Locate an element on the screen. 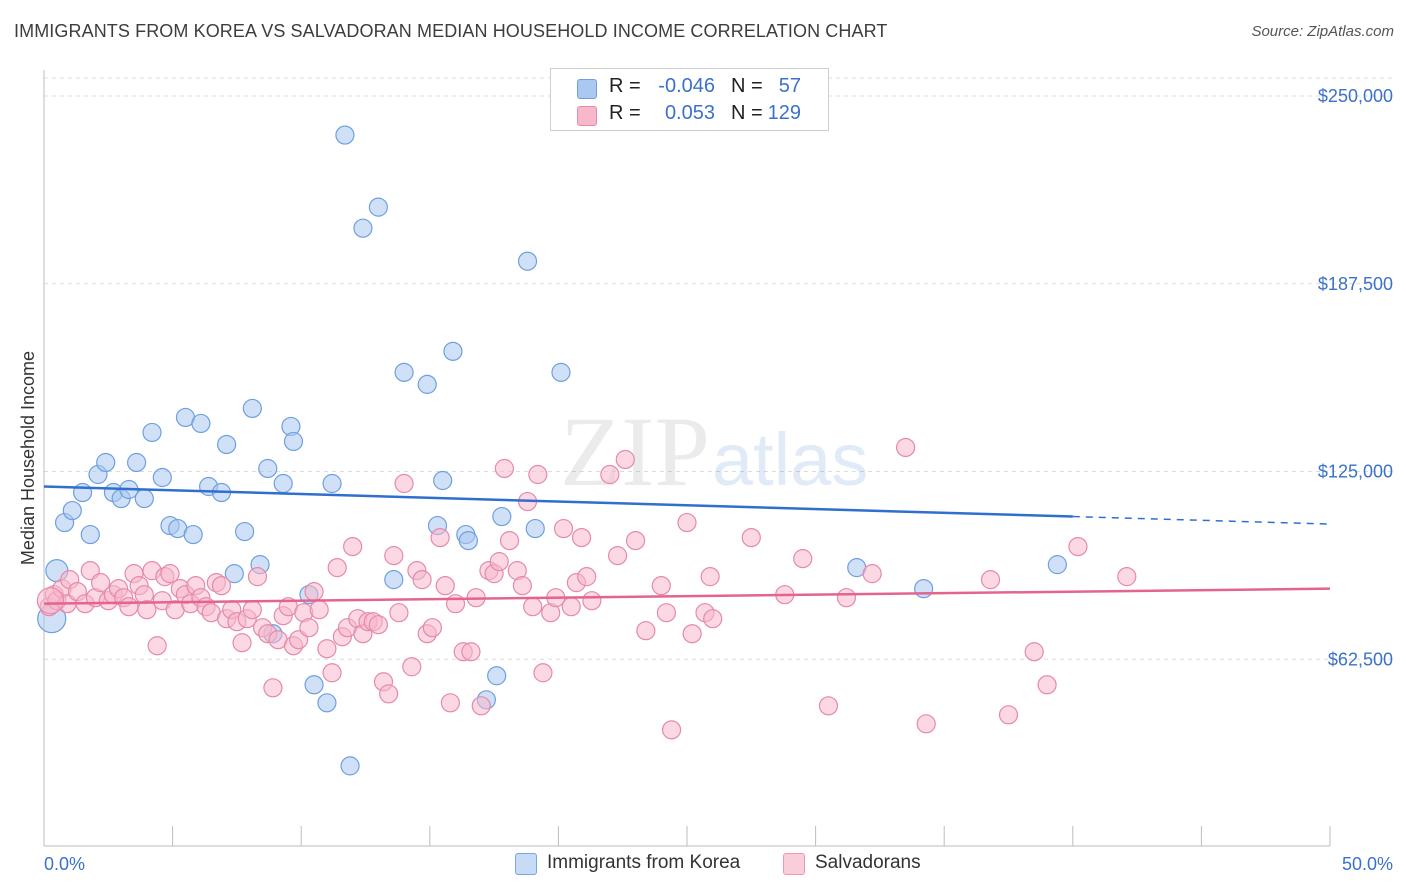 This screenshot has width=1406, height=892. y-axis-label: Median Household Income is located at coordinates (28, 458).